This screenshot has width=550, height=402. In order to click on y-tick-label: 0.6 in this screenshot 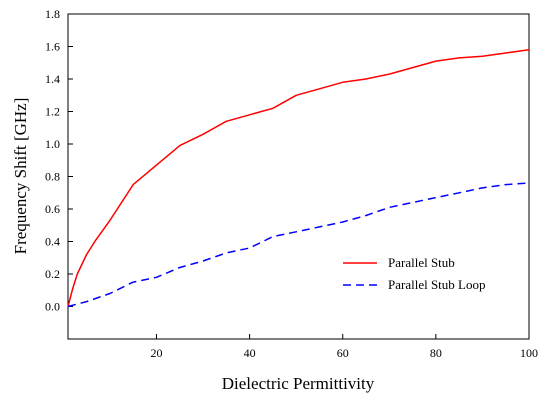, I will do `click(52, 209)`.